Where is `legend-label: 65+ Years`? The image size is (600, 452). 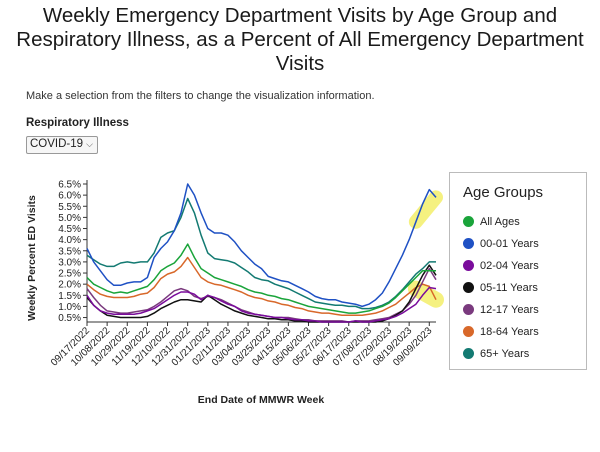
legend-label: 65+ Years is located at coordinates (505, 354).